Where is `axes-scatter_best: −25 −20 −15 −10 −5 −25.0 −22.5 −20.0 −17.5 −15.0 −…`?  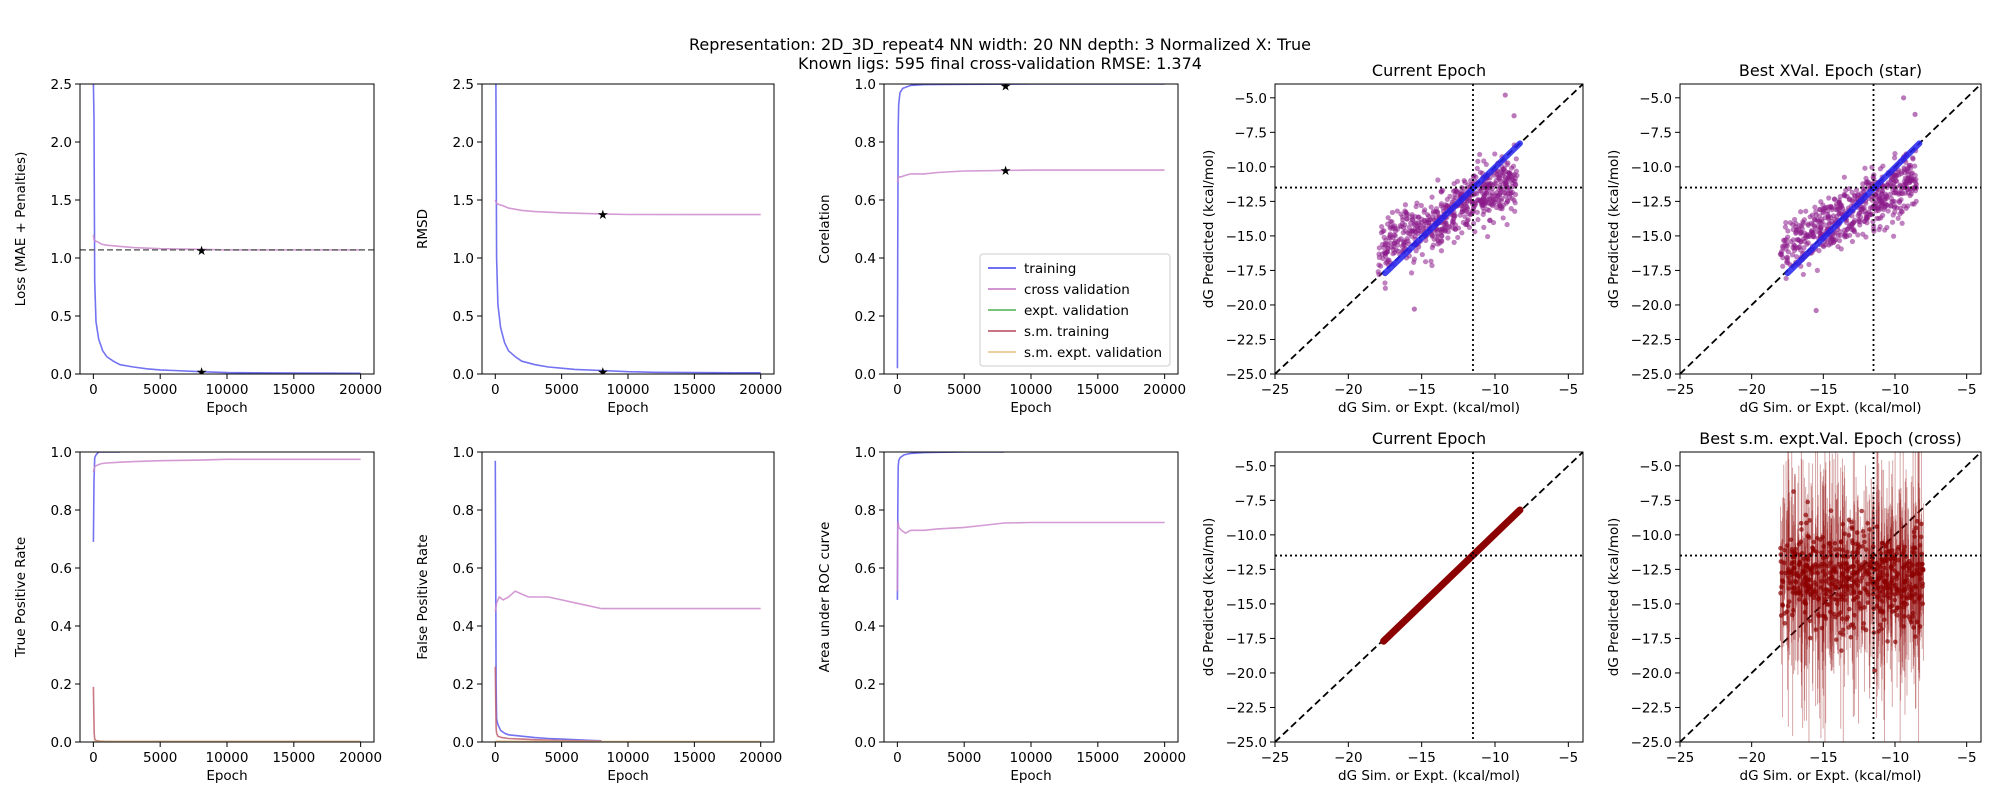 axes-scatter_best: −25 −20 −15 −10 −5 −25.0 −22.5 −20.0 −17.5 −15.0 −… is located at coordinates (1794, 238).